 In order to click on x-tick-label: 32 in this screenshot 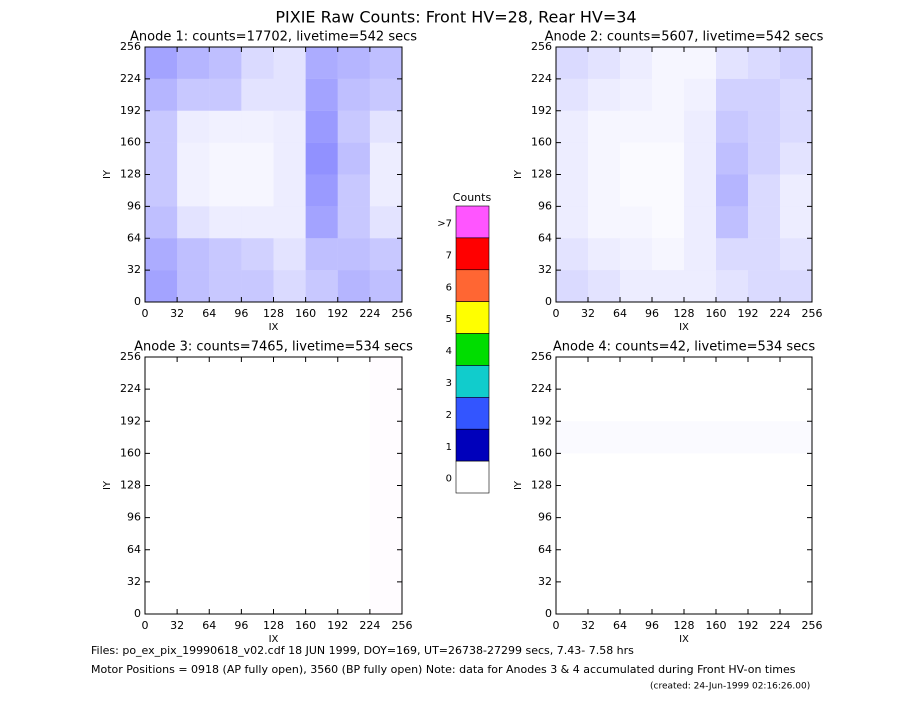, I will do `click(177, 625)`.